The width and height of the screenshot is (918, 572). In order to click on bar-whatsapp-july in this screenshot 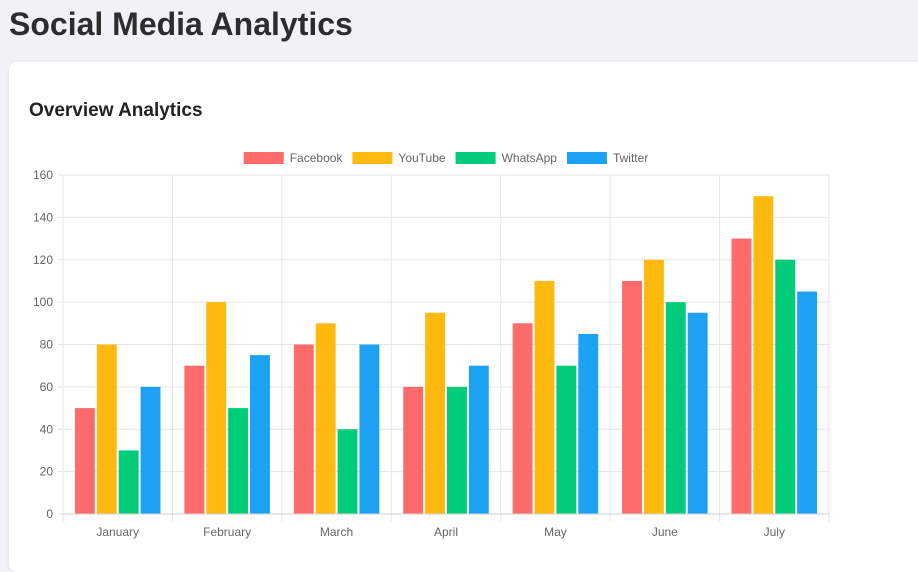, I will do `click(785, 386)`.